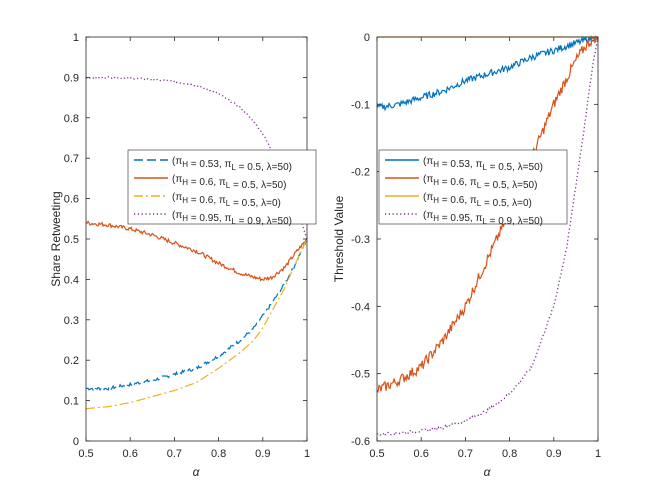  What do you see at coordinates (360, 307) in the screenshot?
I see `y-tick-label: -0.4` at bounding box center [360, 307].